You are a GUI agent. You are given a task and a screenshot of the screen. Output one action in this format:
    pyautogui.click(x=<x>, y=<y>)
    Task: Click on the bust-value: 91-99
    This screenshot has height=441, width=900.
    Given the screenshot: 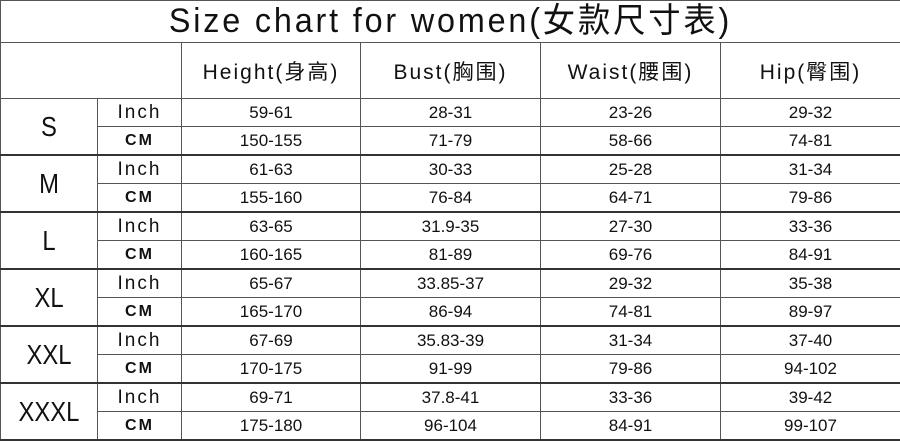 What is the action you would take?
    pyautogui.click(x=451, y=369)
    